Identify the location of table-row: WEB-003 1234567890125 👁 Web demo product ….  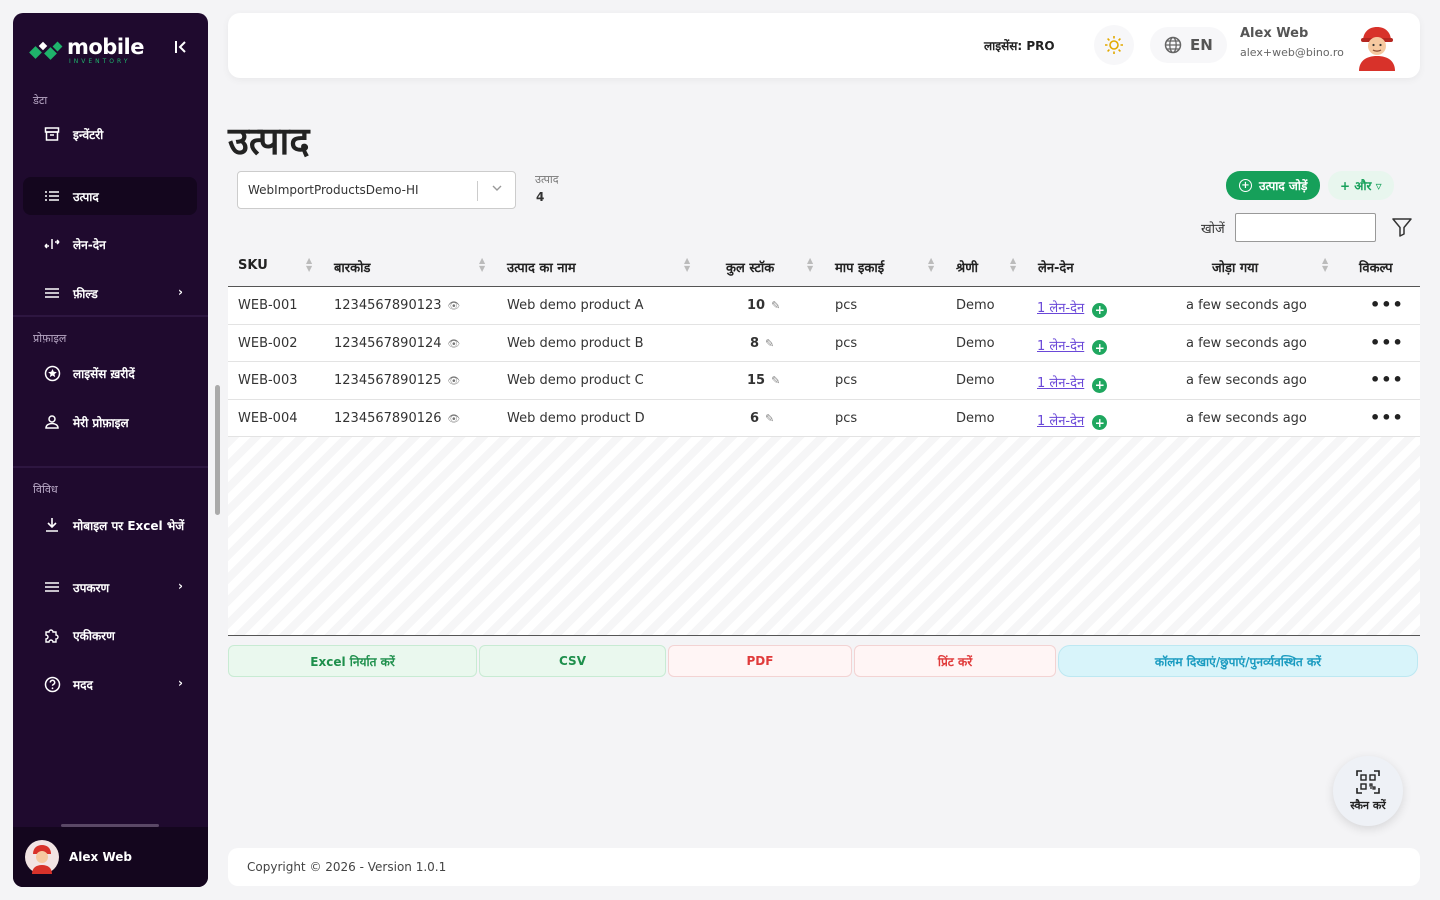
(824, 381).